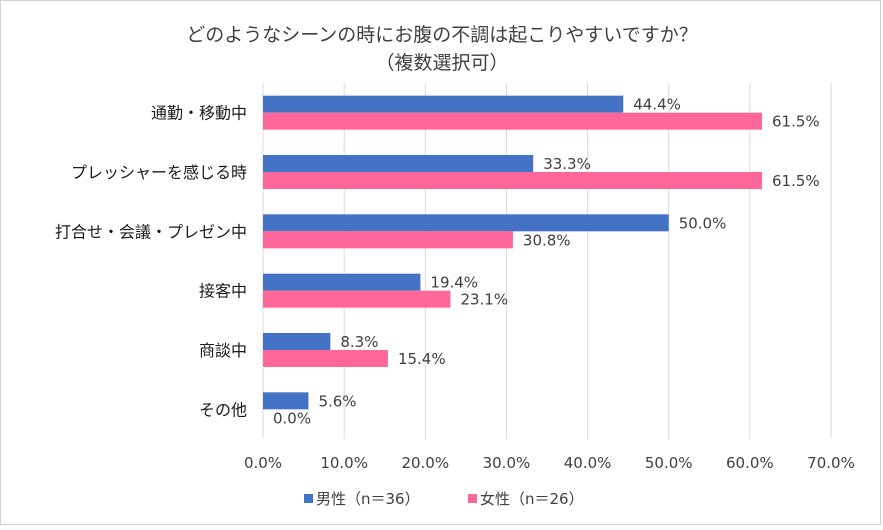  I want to click on data-label: 19.4%, so click(454, 283).